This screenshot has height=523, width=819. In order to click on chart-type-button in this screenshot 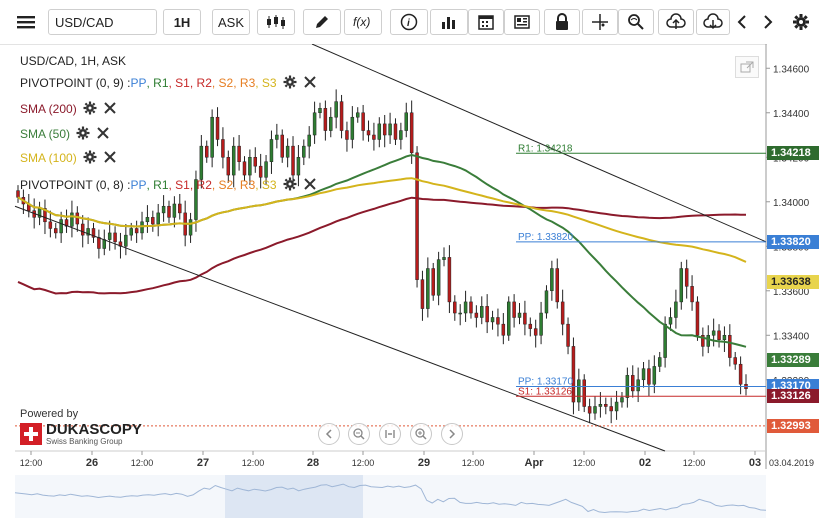, I will do `click(276, 22)`.